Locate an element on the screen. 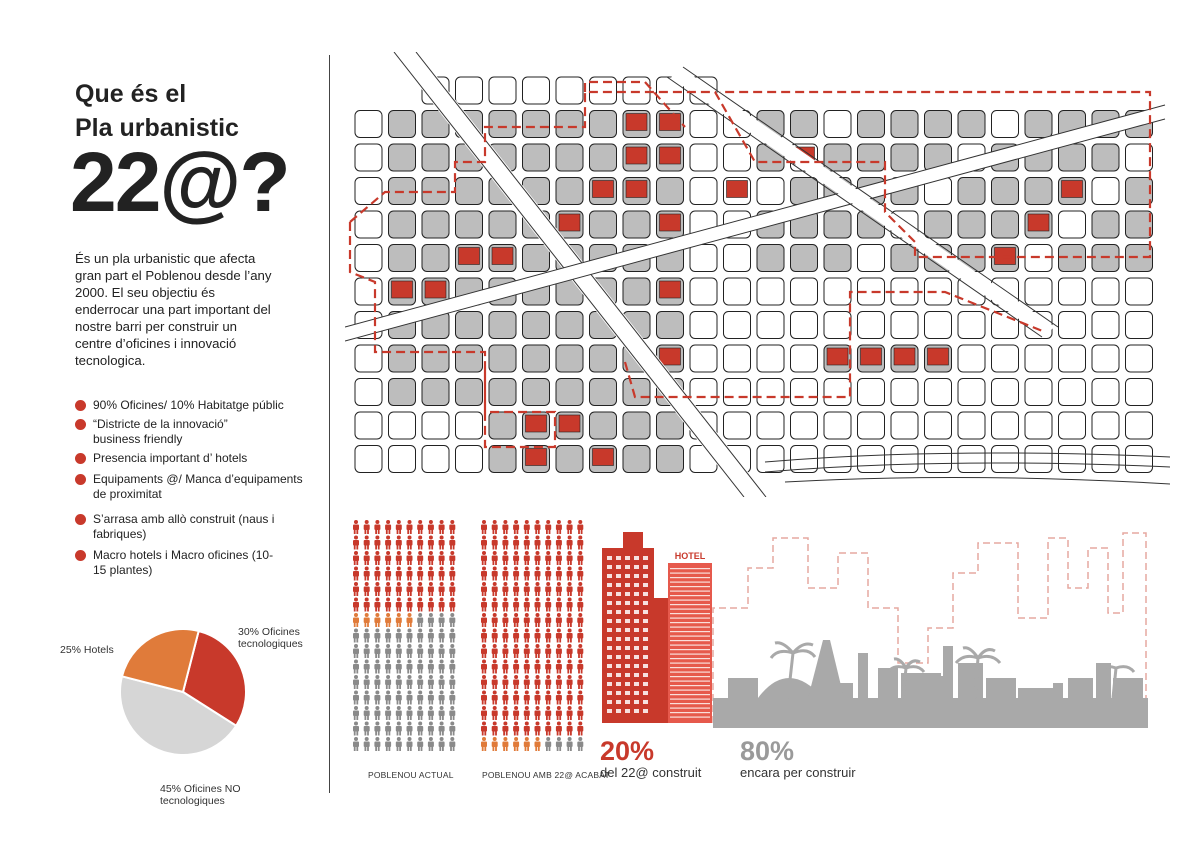  built-percentage: 20% is located at coordinates (627, 751).